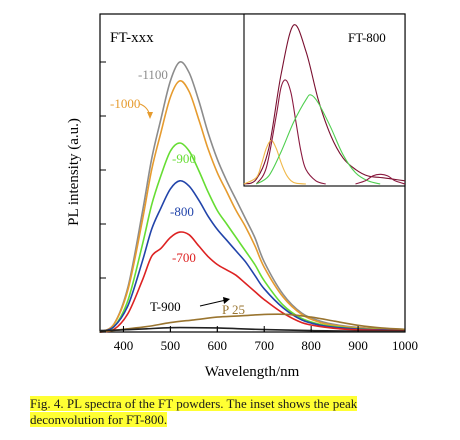  I want to click on main-title: FT-xxx, so click(132, 38).